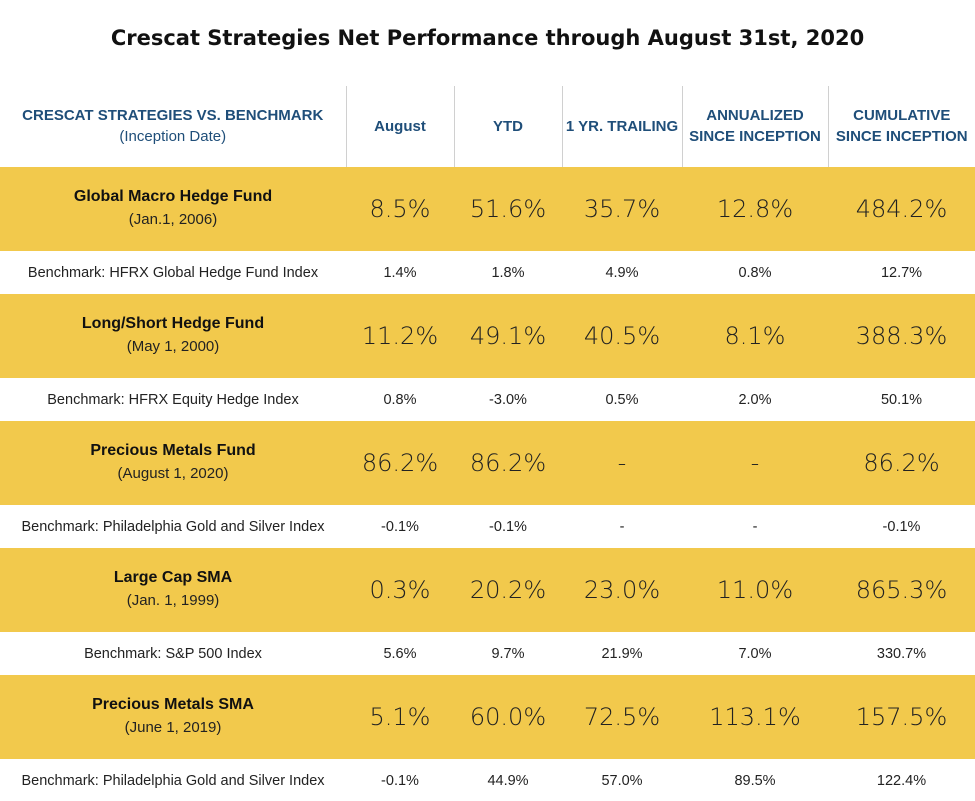 This screenshot has width=975, height=801. Describe the element at coordinates (755, 591) in the screenshot. I see `fund-value-cell: 11.0%` at that location.